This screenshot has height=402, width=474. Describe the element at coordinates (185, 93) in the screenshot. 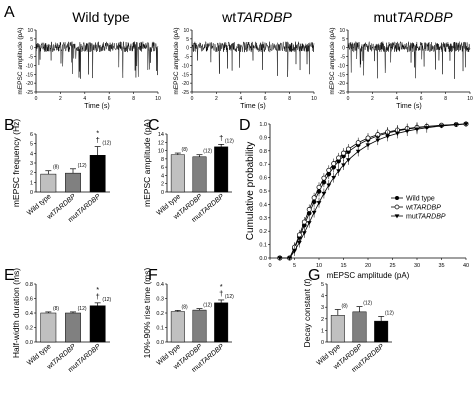

I see `y-tick-label: -25` at that location.